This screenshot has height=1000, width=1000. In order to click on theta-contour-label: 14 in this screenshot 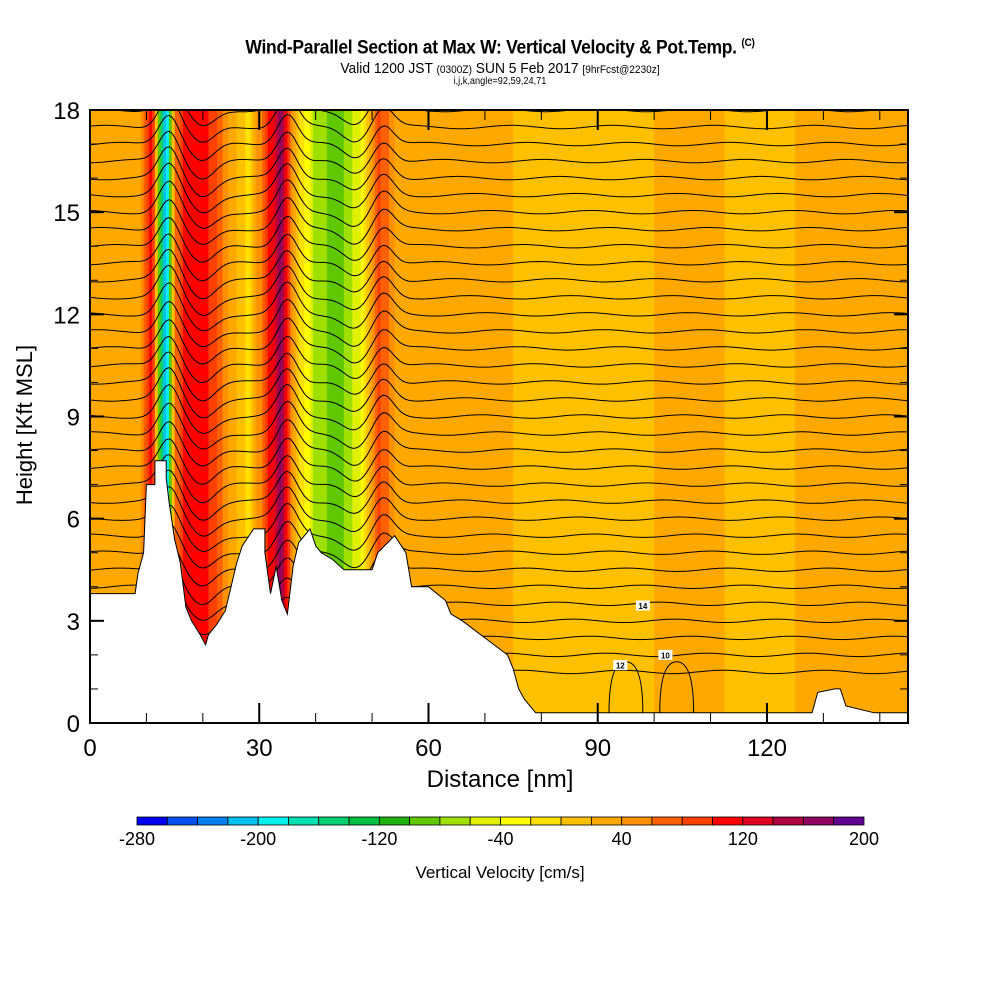, I will do `click(642, 605)`.